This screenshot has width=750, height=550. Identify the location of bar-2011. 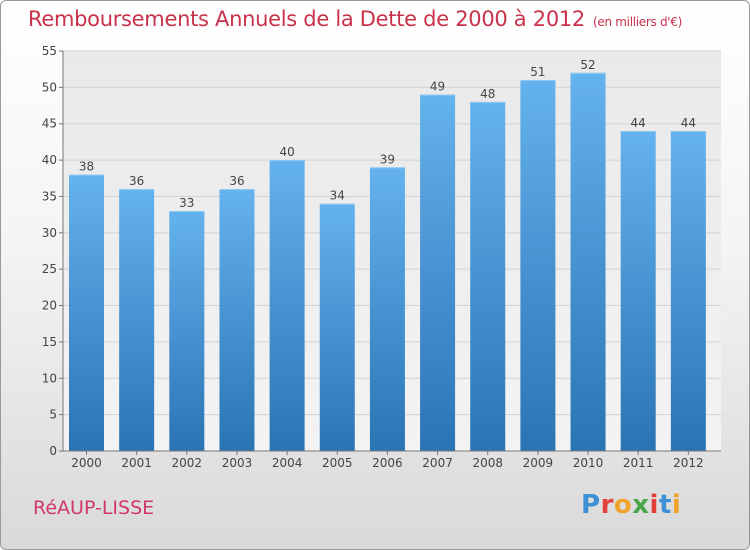
(638, 291).